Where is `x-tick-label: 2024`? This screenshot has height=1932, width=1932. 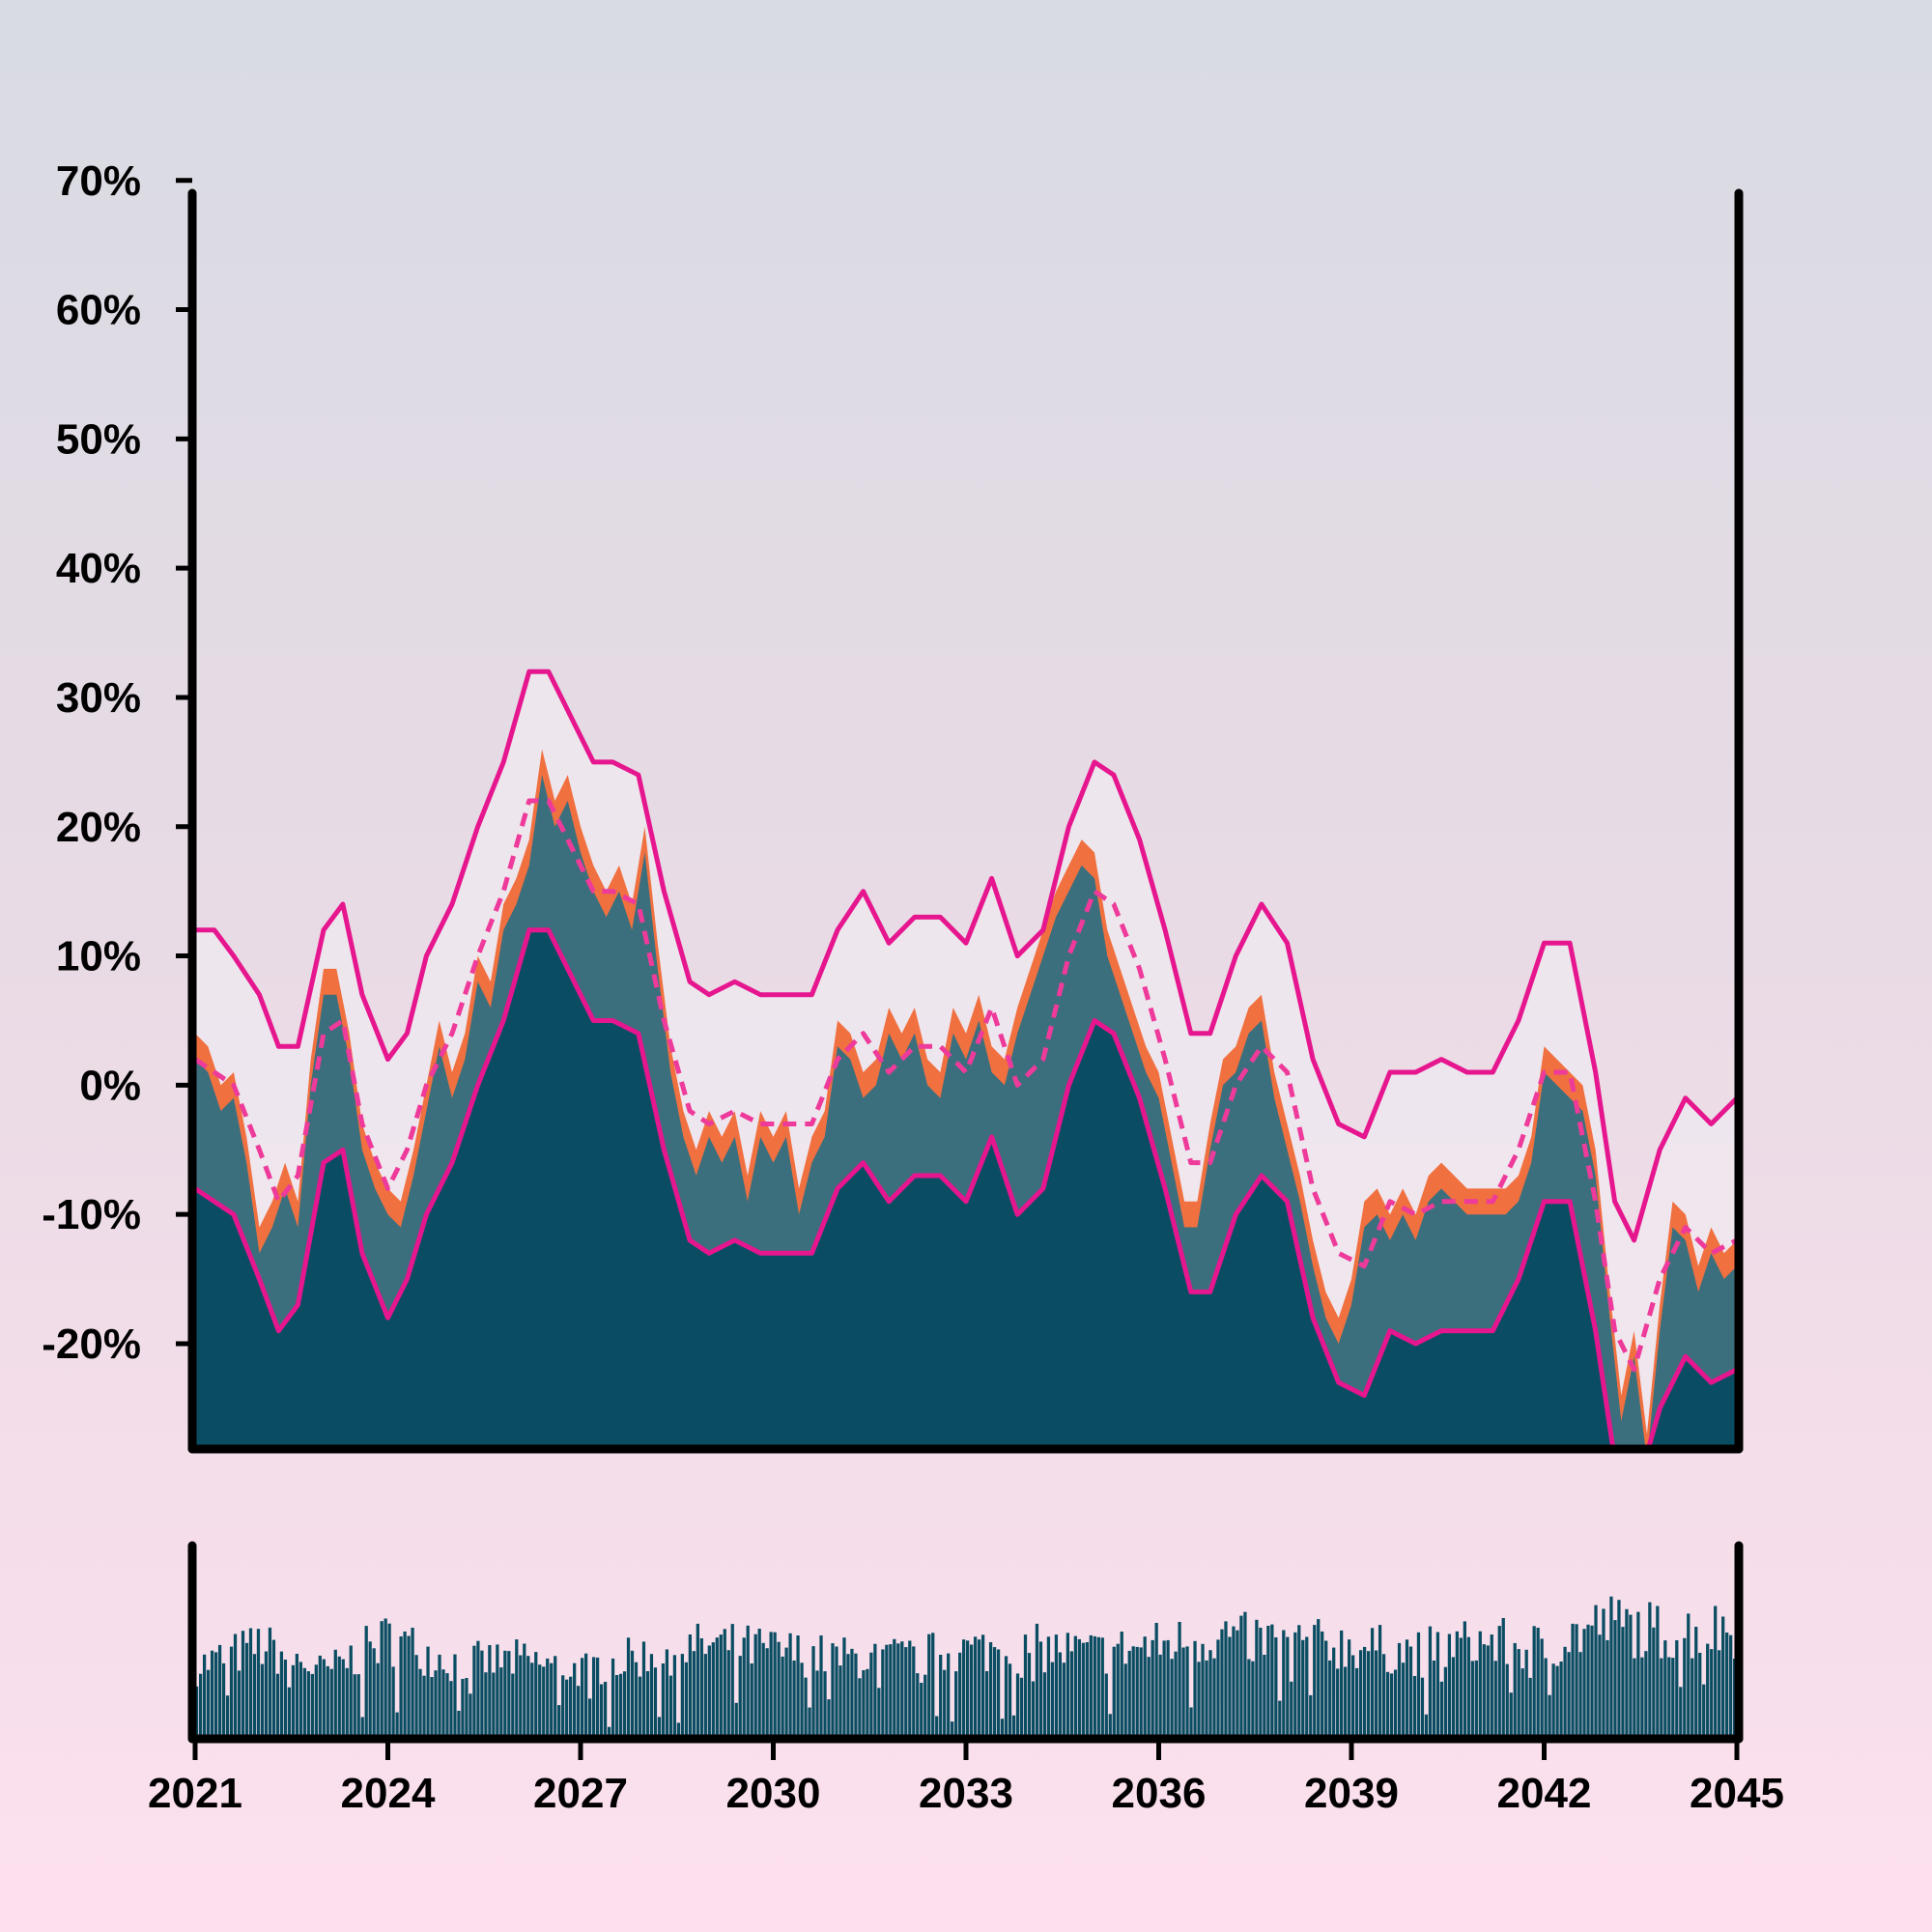 x-tick-label: 2024 is located at coordinates (388, 1793).